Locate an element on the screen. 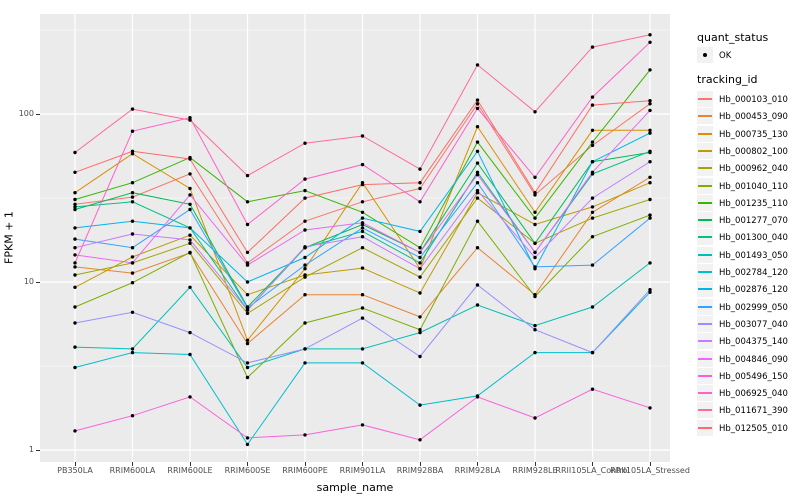 The width and height of the screenshot is (800, 500). legend-item-label: Hb_001493_050 is located at coordinates (753, 255).